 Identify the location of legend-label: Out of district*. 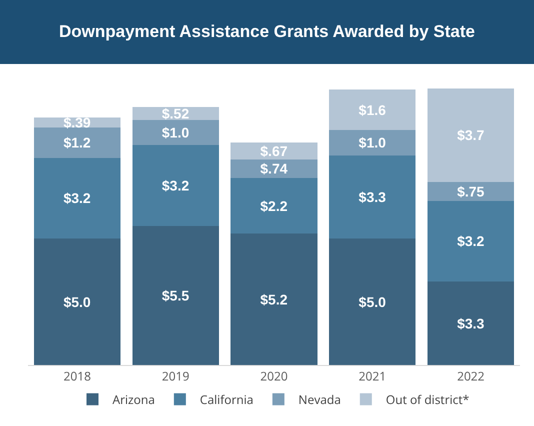
(428, 399).